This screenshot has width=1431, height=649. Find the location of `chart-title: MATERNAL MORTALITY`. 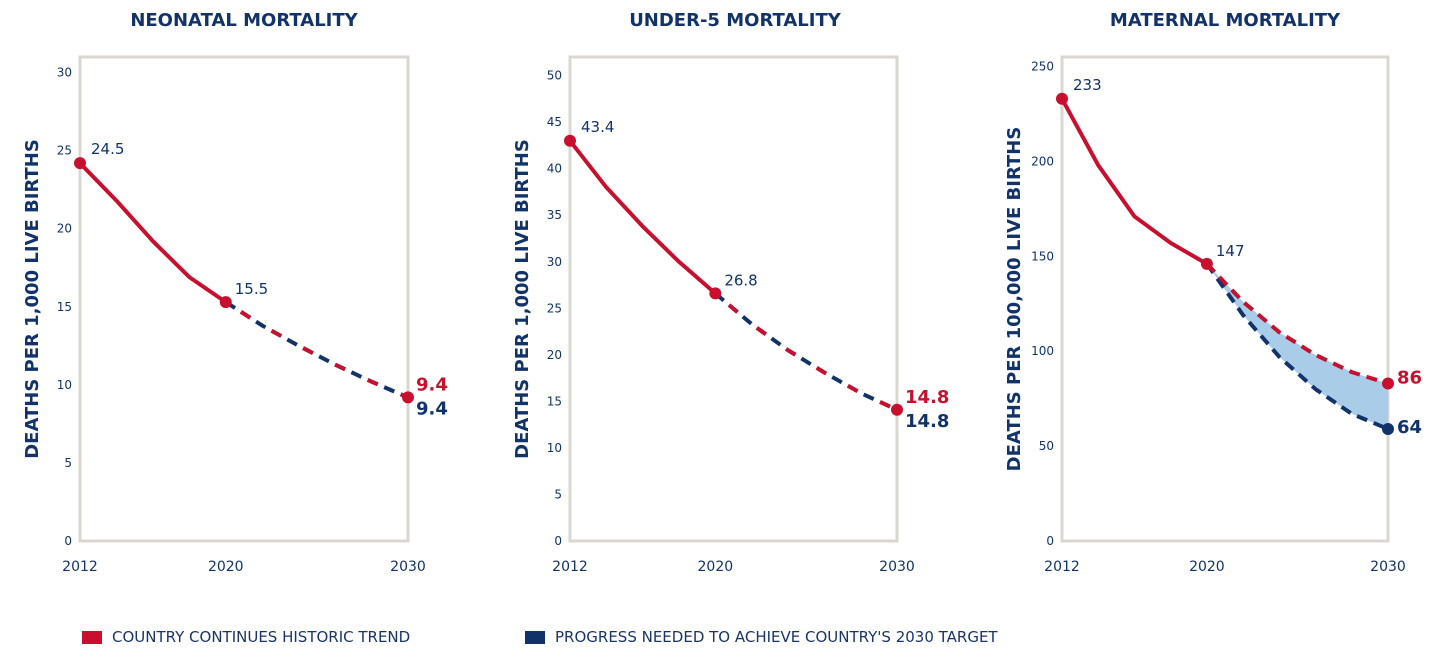

chart-title: MATERNAL MORTALITY is located at coordinates (1225, 20).